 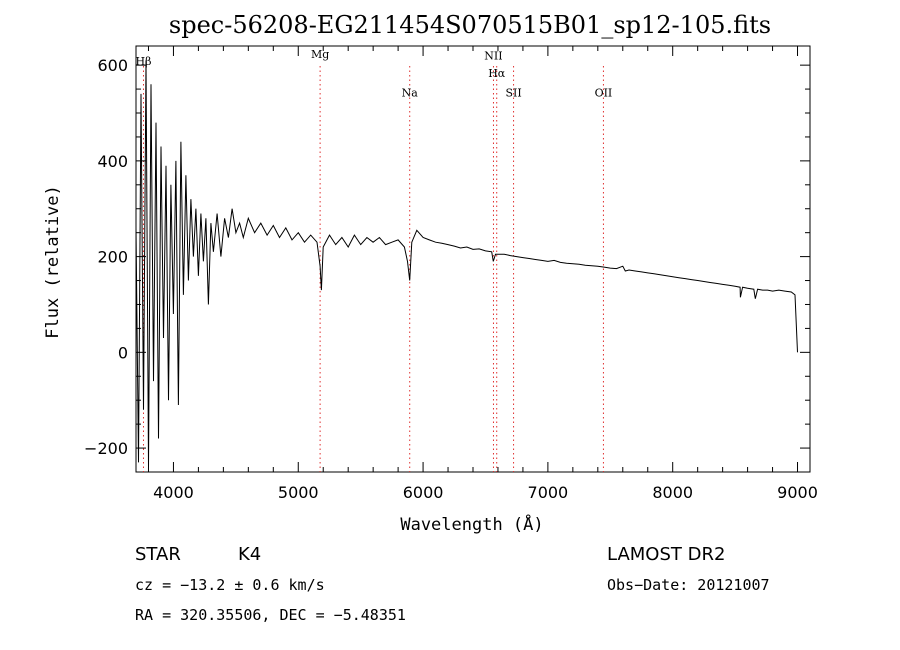 I want to click on survey-release: LAMOST DR2, so click(x=666, y=554).